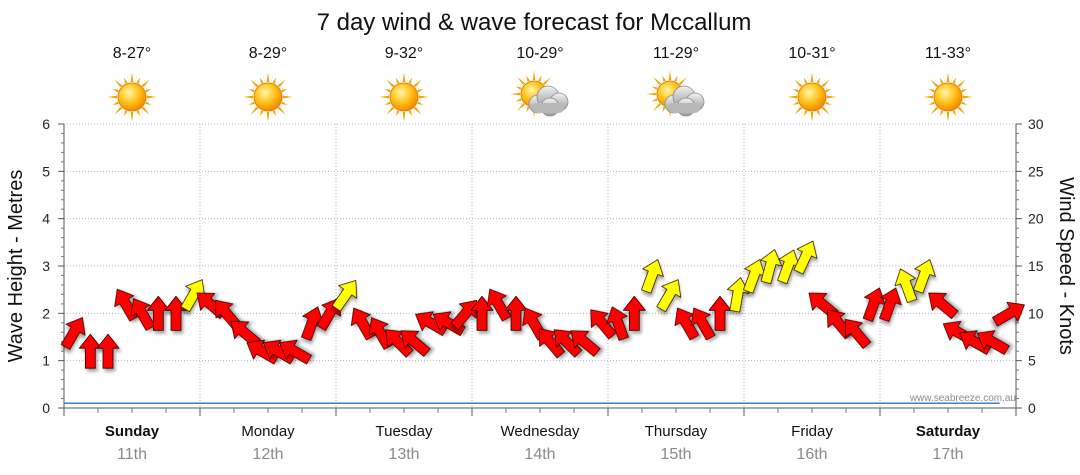 This screenshot has width=1080, height=475. Describe the element at coordinates (268, 53) in the screenshot. I see `temperature-range: 8-29°` at that location.